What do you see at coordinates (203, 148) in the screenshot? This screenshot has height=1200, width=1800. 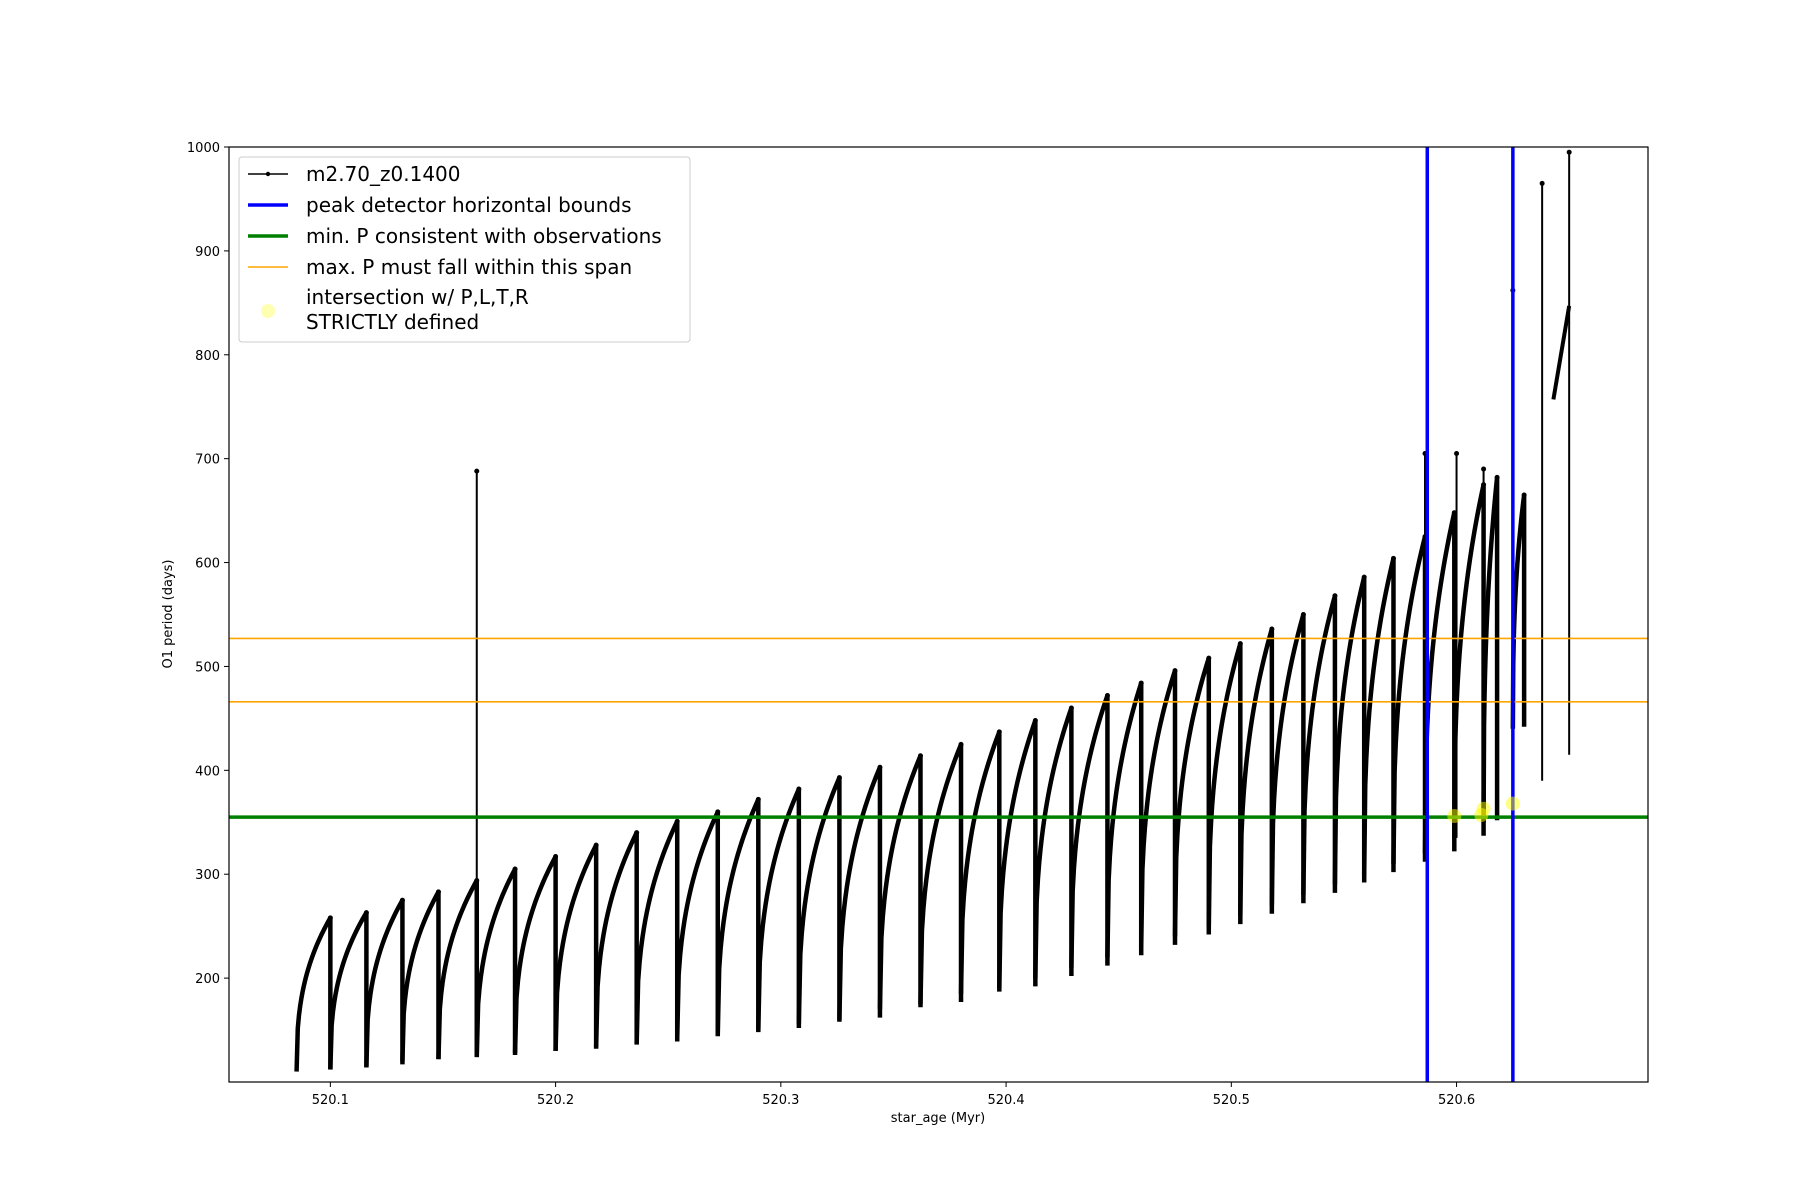 I see `y-tick-label: 1000` at bounding box center [203, 148].